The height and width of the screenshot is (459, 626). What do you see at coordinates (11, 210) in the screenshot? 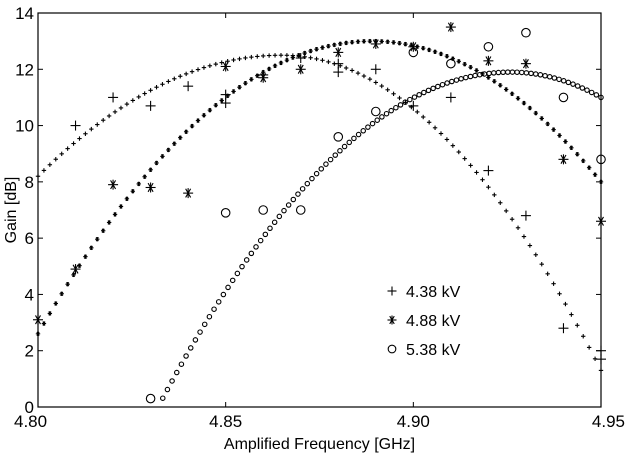
I see `y-axis-label: Gain [dB]` at bounding box center [11, 210].